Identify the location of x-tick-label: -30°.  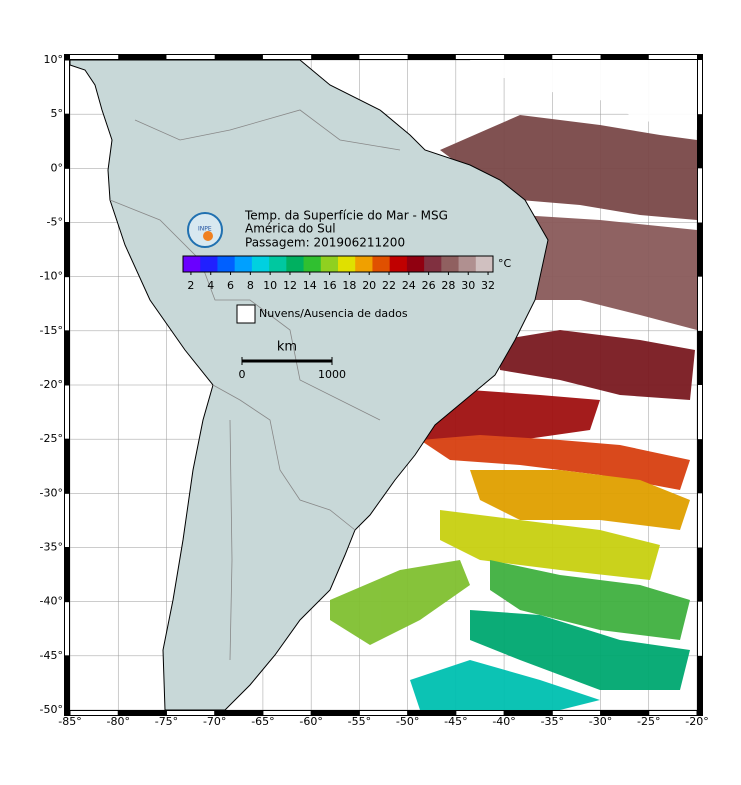
(600, 721).